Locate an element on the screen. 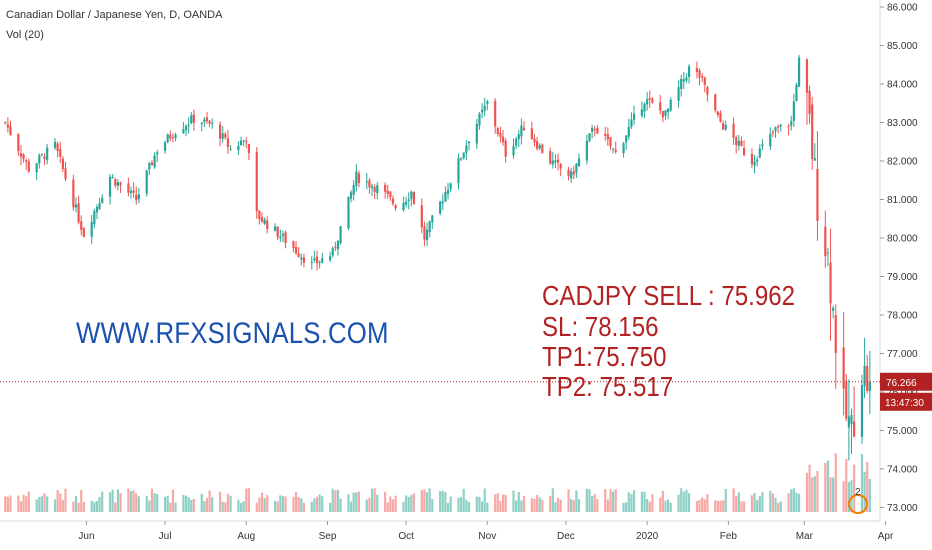  x-tick-label: Aug is located at coordinates (246, 536).